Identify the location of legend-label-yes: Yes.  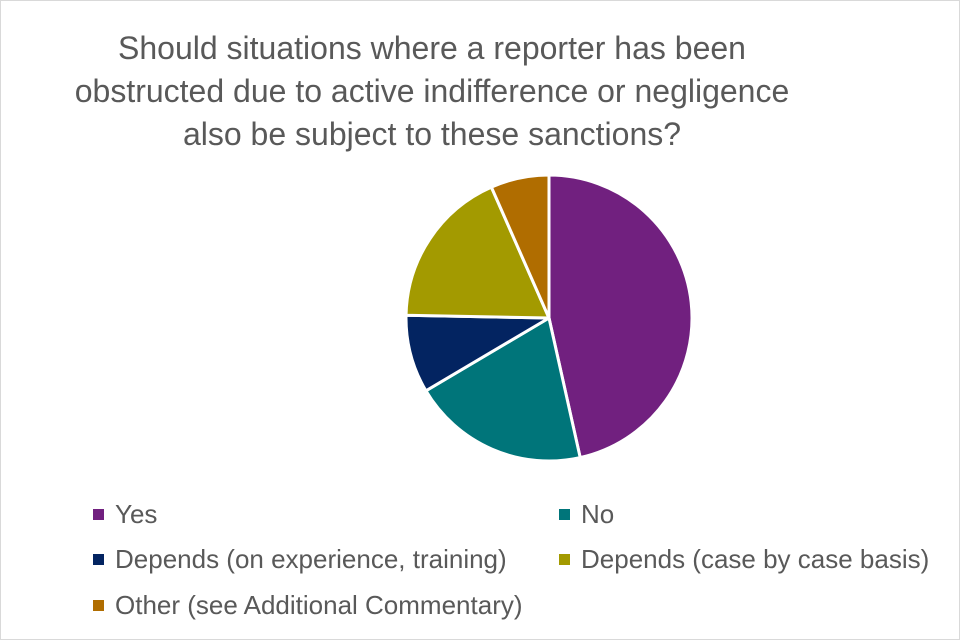
(136, 513).